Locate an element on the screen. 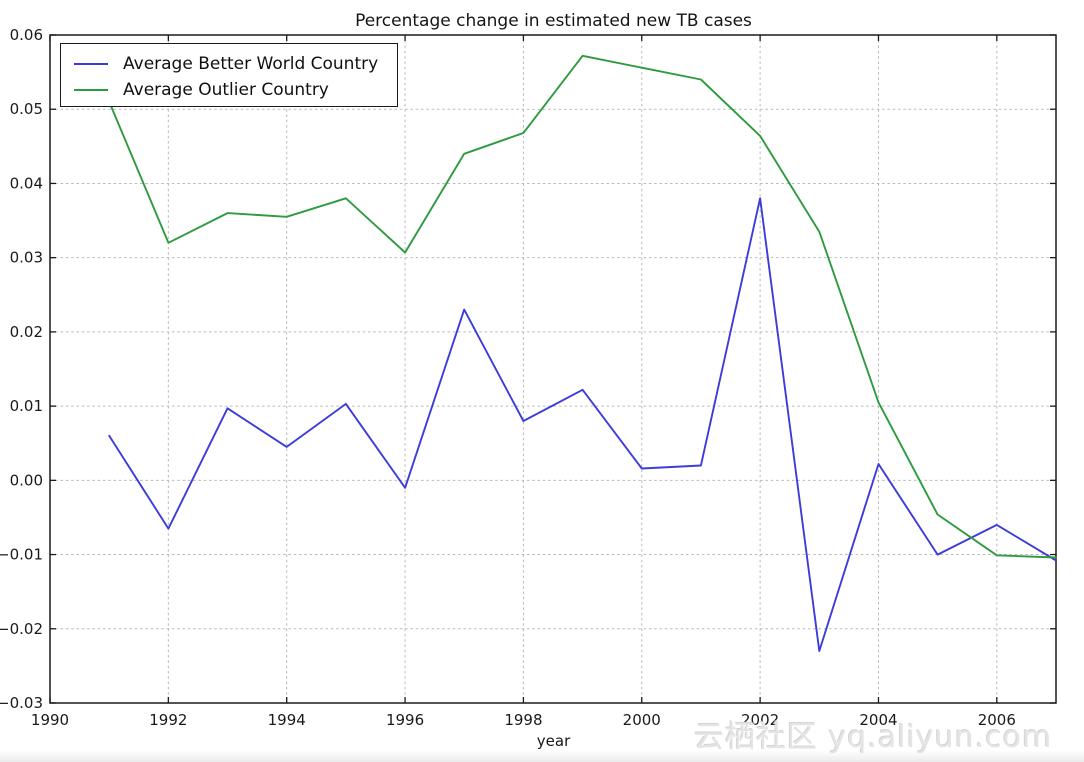 The width and height of the screenshot is (1084, 762). x-tick-label: 2002 is located at coordinates (760, 720).